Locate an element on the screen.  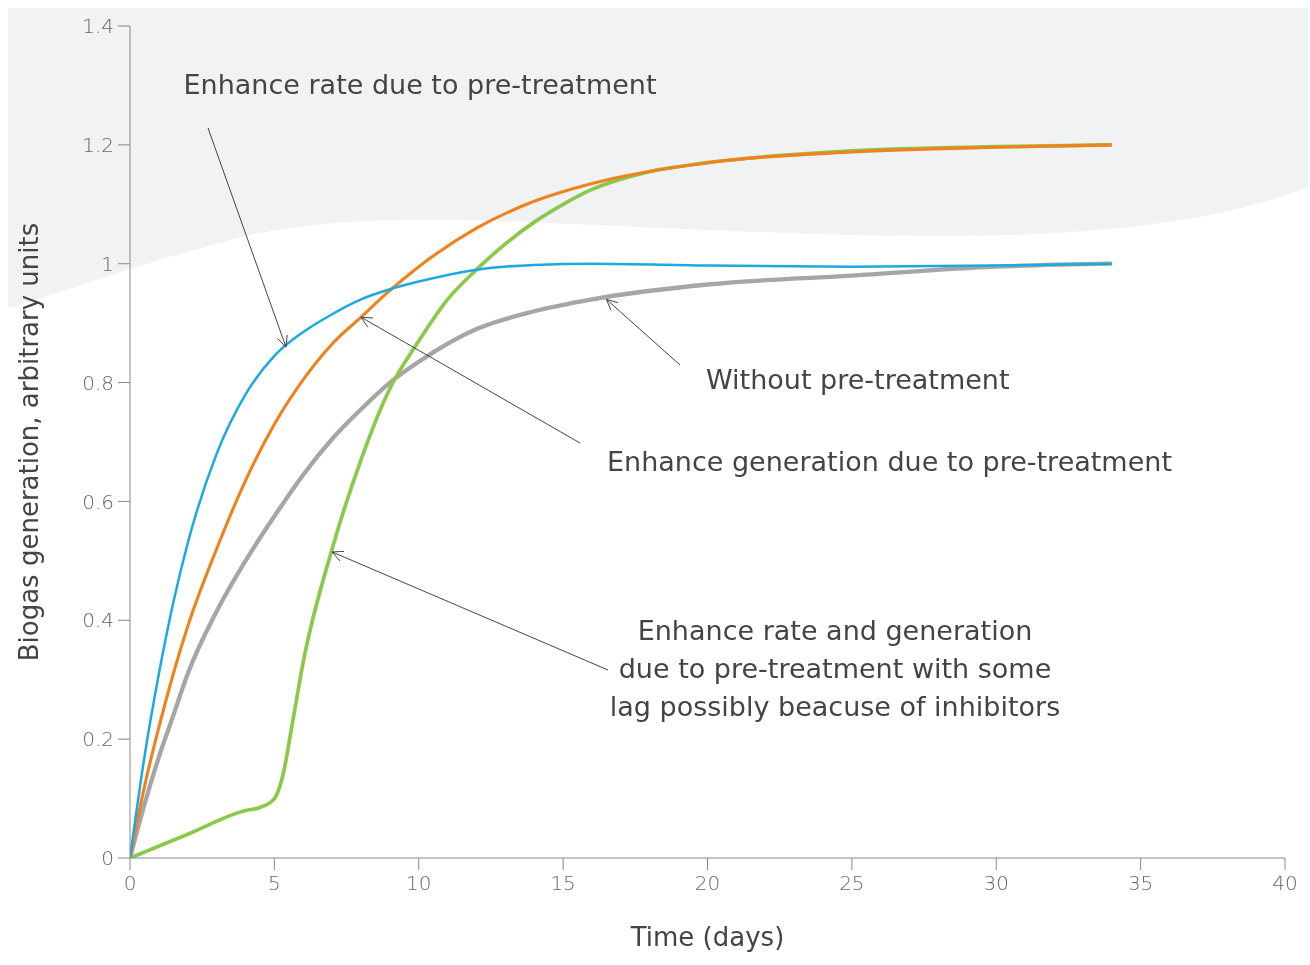
y-tick-label: 1 is located at coordinates (107, 263).